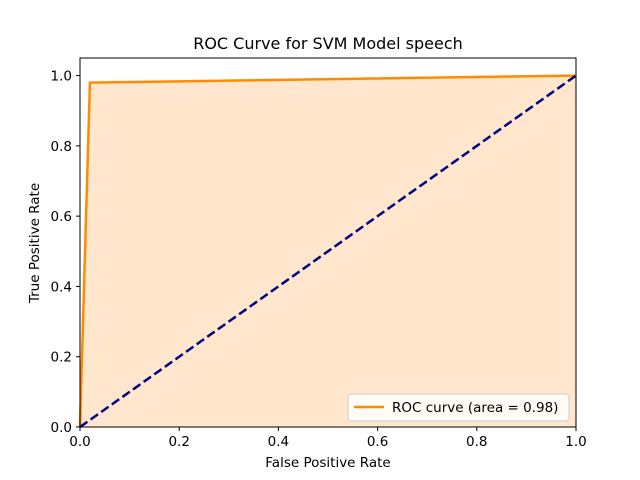 This screenshot has width=640, height=480. Describe the element at coordinates (61, 428) in the screenshot. I see `y-tick-label: 0.0` at that location.